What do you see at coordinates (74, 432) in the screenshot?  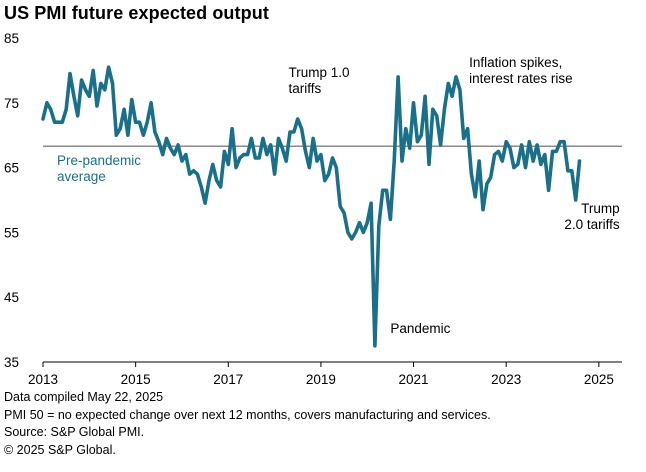 I see `footnote-source: Source: S&P Global PMI.` at bounding box center [74, 432].